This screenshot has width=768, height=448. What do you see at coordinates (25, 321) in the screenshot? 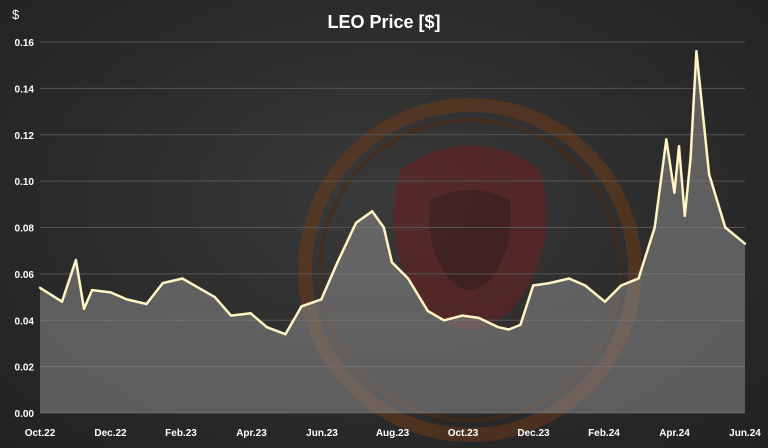
I see `y-tick-label: 0.04` at bounding box center [25, 321].